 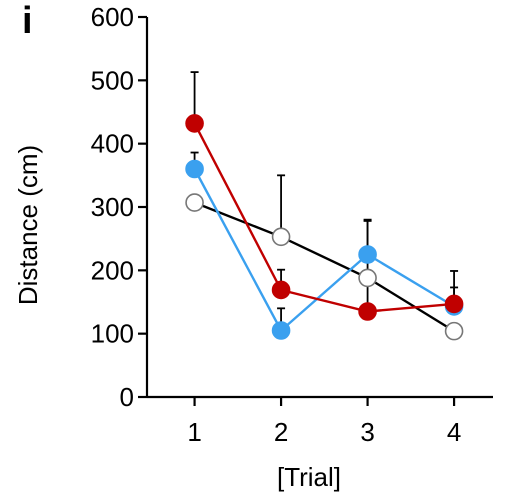 I want to click on x-tick-label: 3, so click(x=367, y=432).